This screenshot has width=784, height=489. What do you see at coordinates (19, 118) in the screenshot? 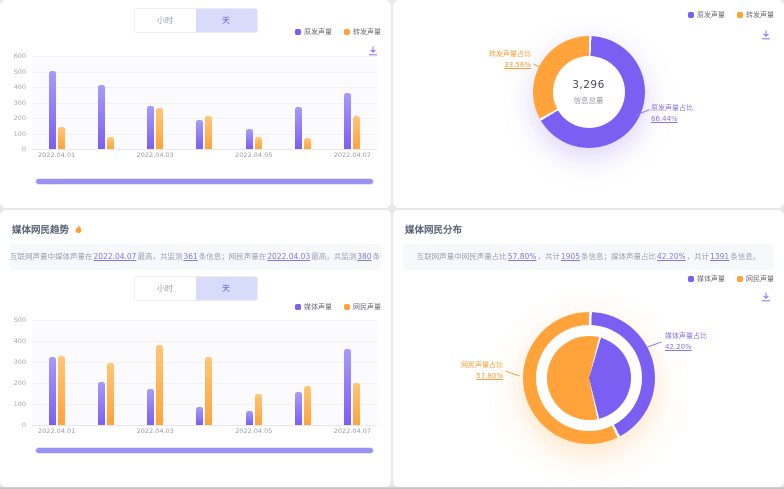
I see `y-tick-label: 200` at bounding box center [19, 118].